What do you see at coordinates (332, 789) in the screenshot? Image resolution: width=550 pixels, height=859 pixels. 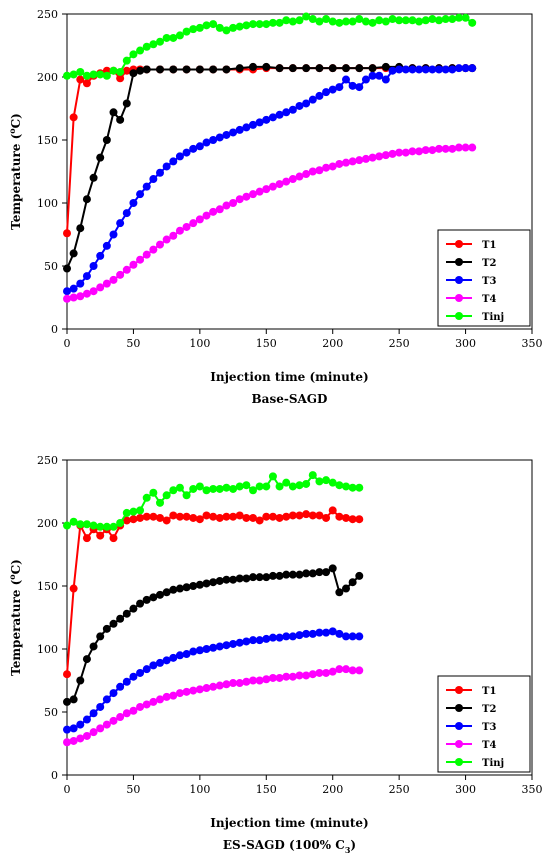 I see `x-tick-label: 200` at bounding box center [332, 789].